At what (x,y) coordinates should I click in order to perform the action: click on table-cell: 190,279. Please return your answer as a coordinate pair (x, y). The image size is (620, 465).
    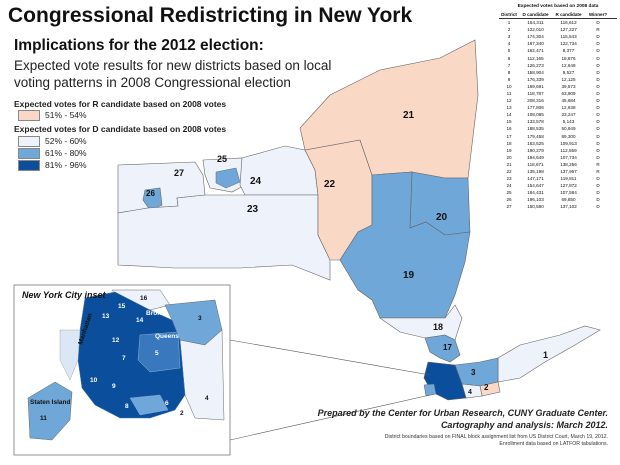
    Looking at the image, I should click on (535, 150).